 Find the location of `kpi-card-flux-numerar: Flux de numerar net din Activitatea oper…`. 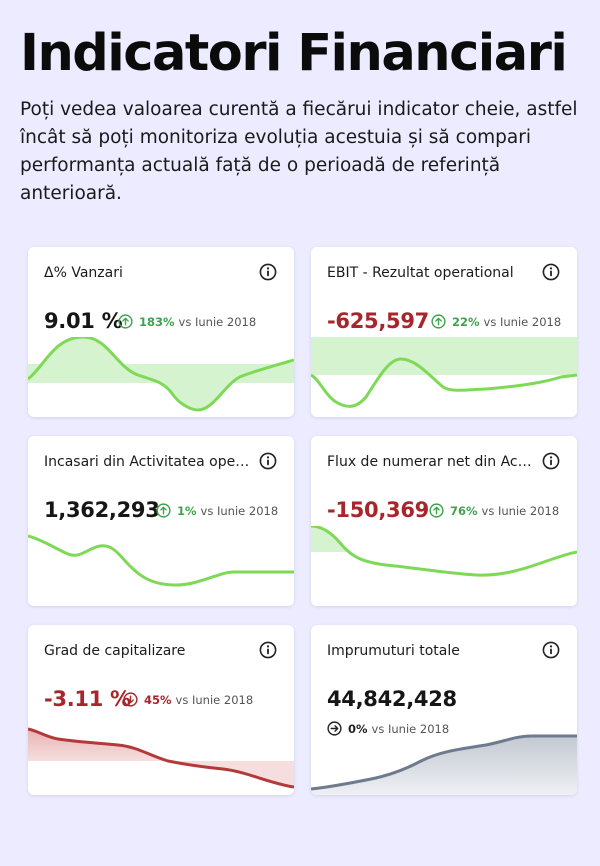

kpi-card-flux-numerar: Flux de numerar net din Activitatea oper… is located at coordinates (444, 521).